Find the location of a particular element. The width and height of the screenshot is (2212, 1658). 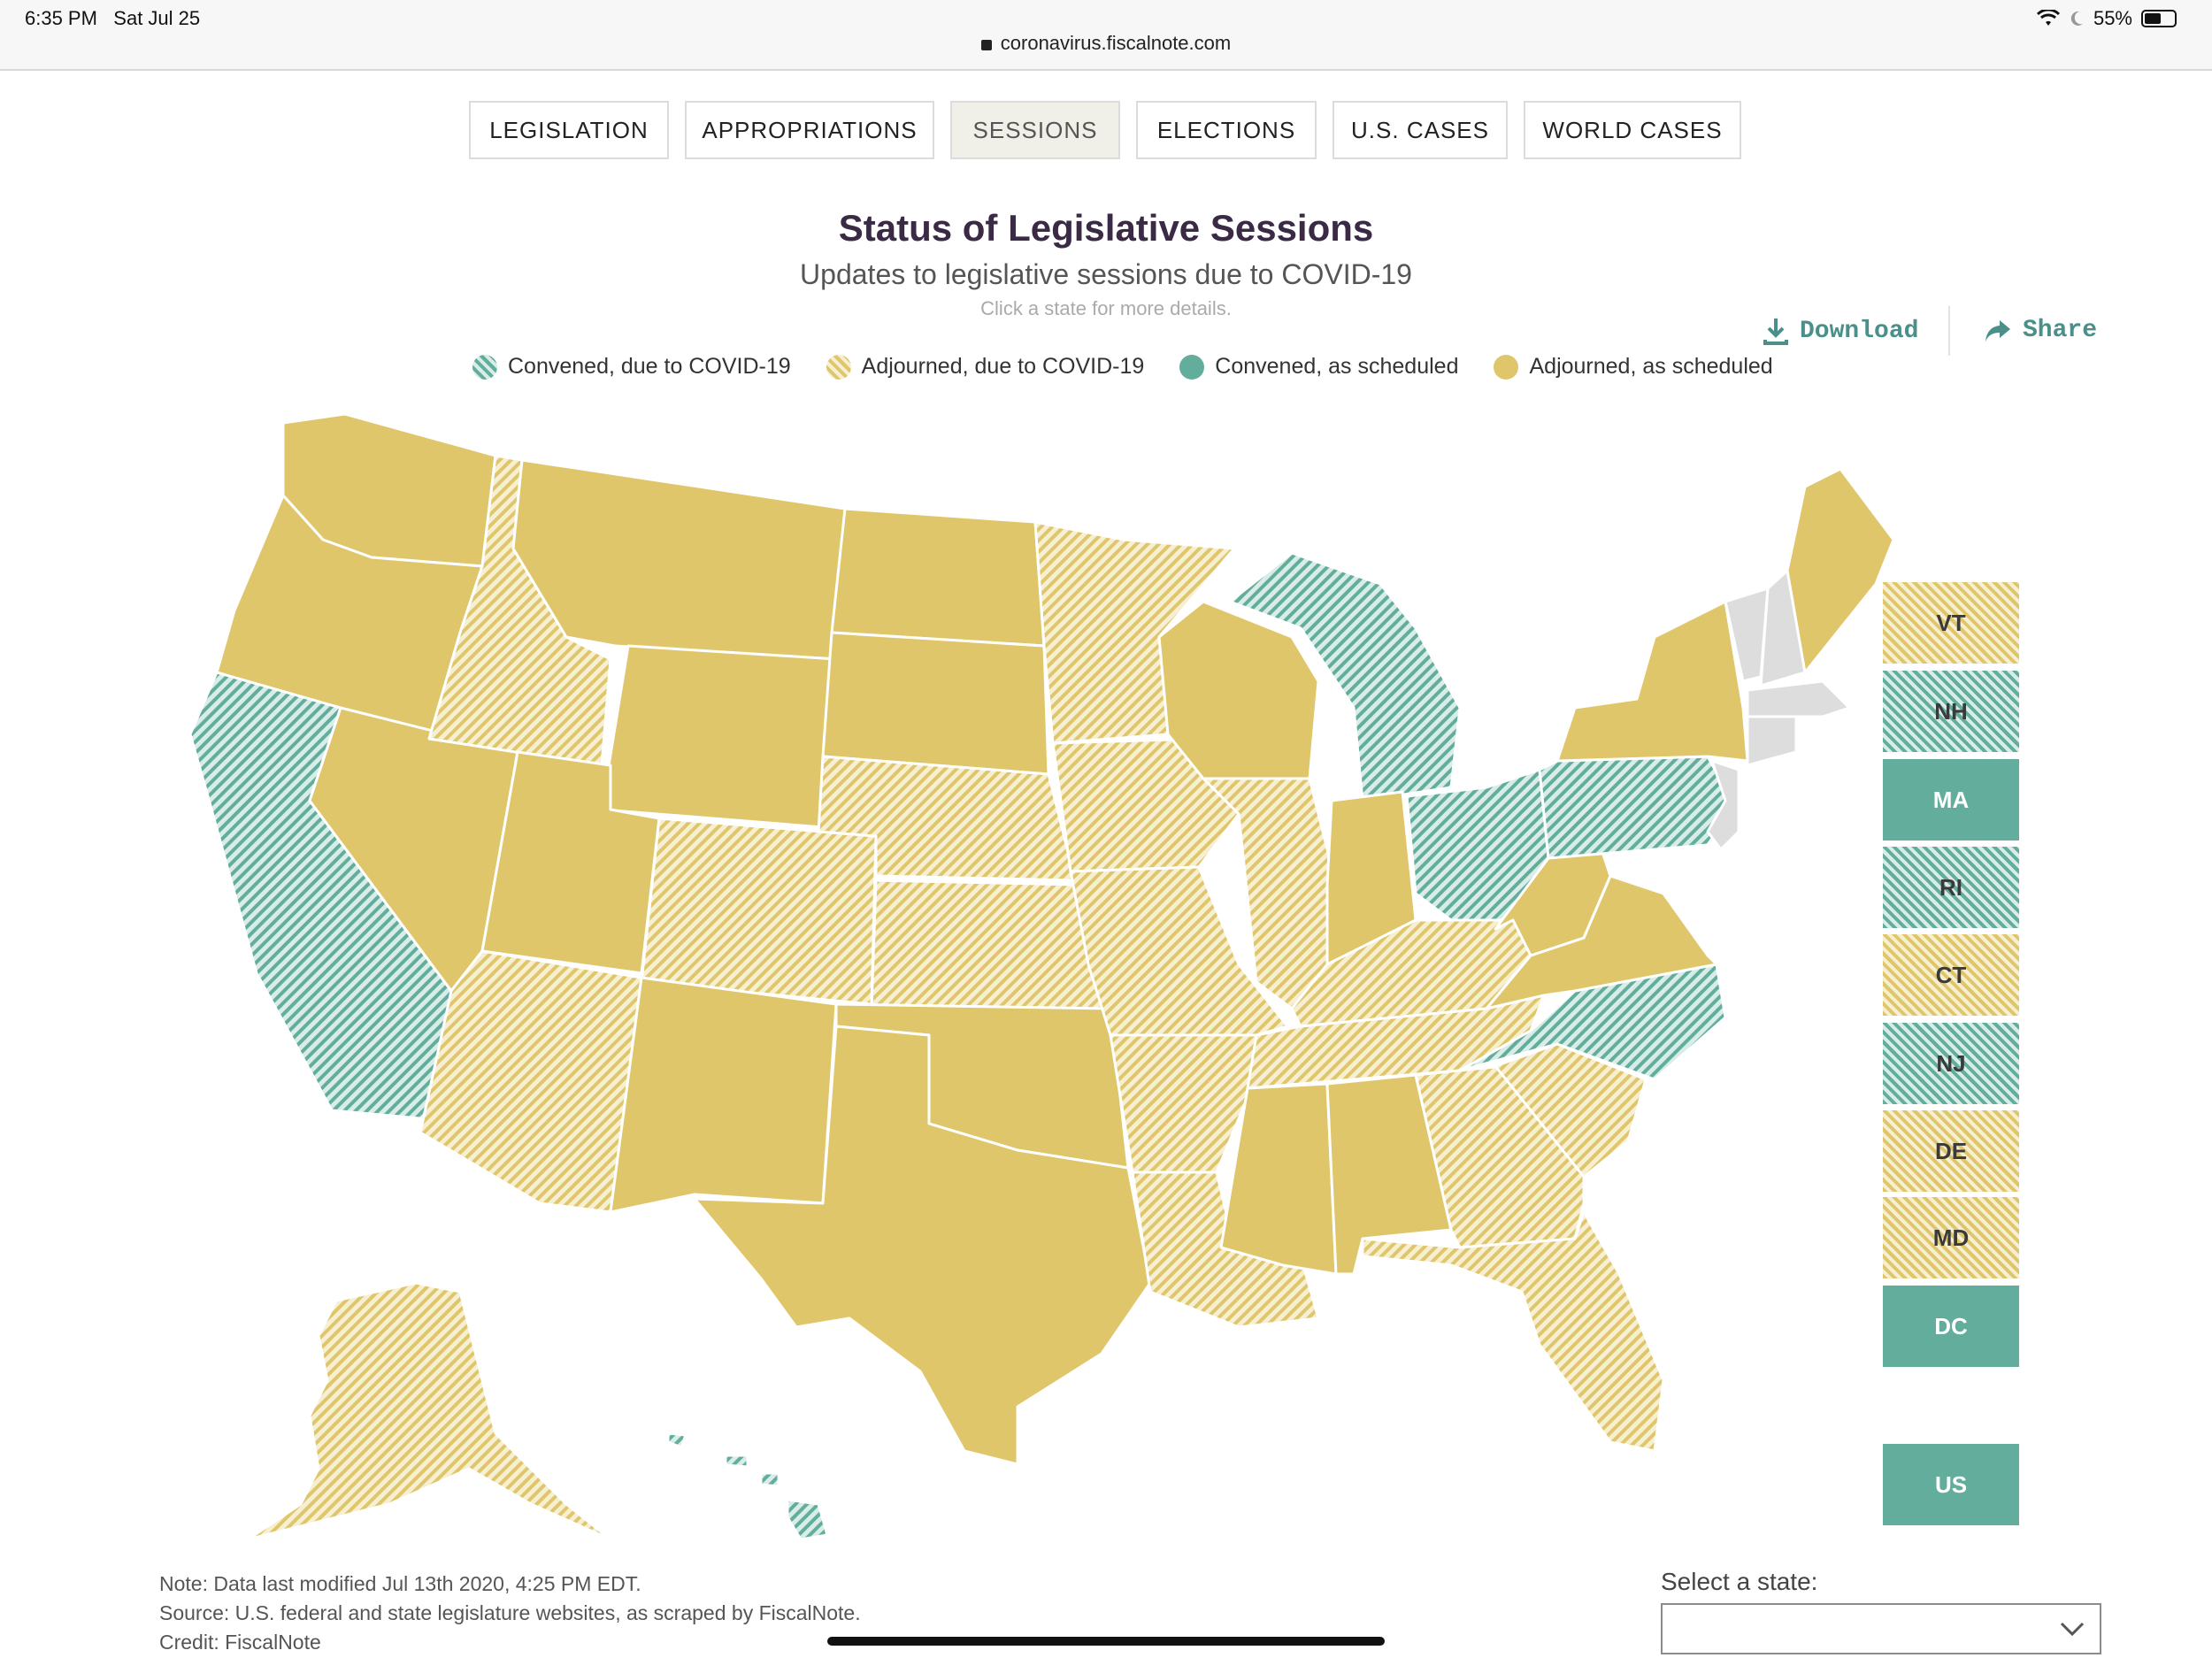

state-box-de: DE is located at coordinates (1951, 1151).